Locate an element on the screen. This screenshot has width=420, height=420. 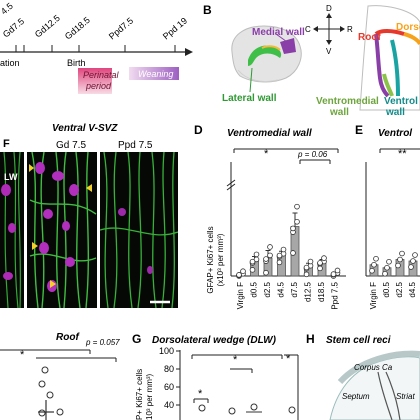
panel-letter-e: E is located at coordinates (359, 130).